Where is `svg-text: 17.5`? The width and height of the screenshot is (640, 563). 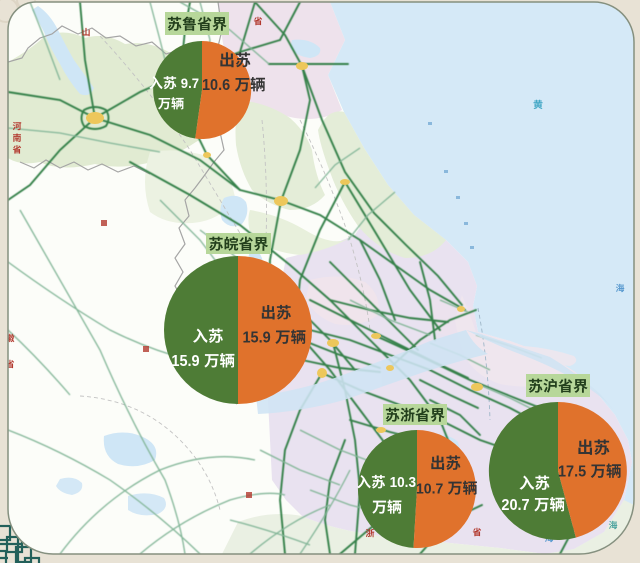
svg-text: 17.5 is located at coordinates (572, 472).